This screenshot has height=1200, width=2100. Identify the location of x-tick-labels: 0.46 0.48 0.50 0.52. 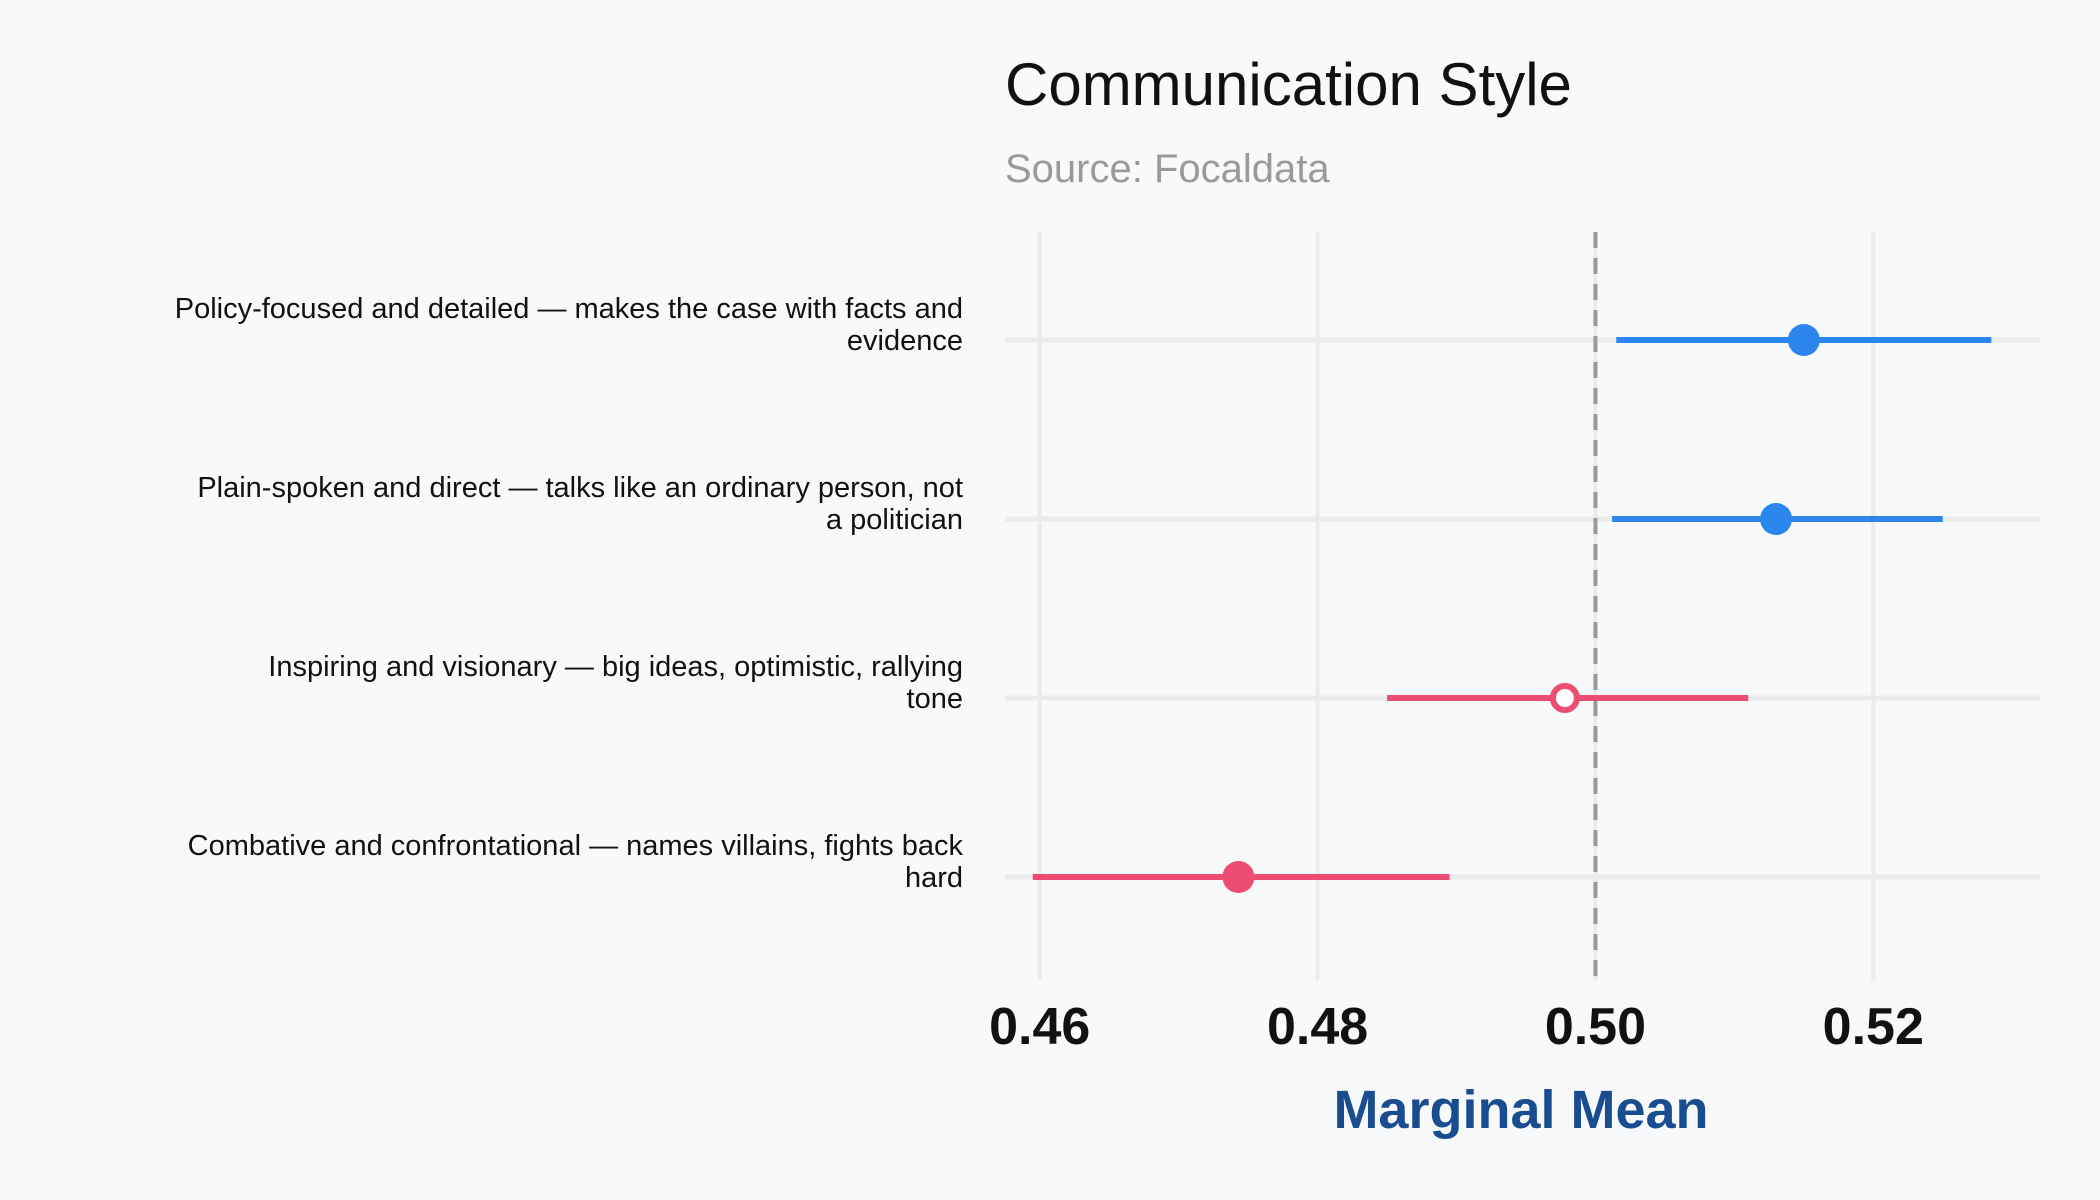
(1456, 1027).